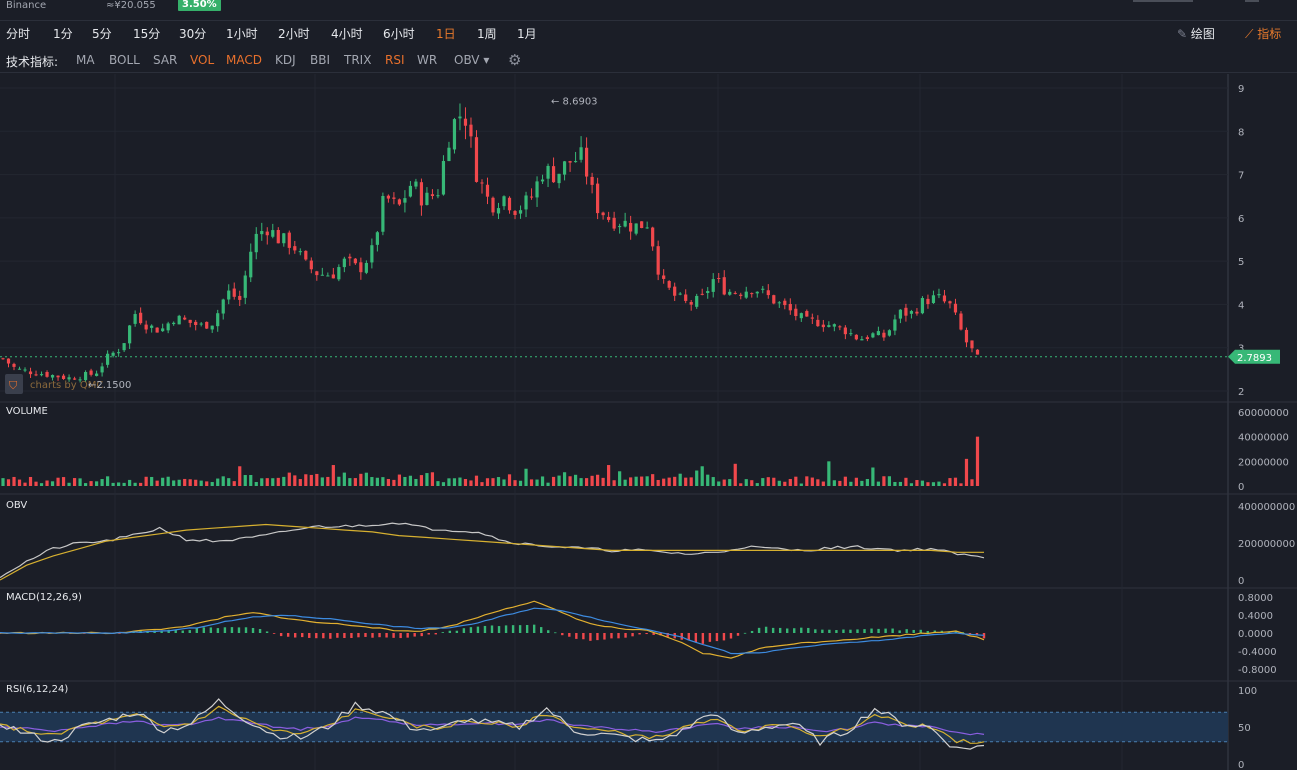 This screenshot has height=770, width=1297. I want to click on indicator-bbi: BBI, so click(320, 60).